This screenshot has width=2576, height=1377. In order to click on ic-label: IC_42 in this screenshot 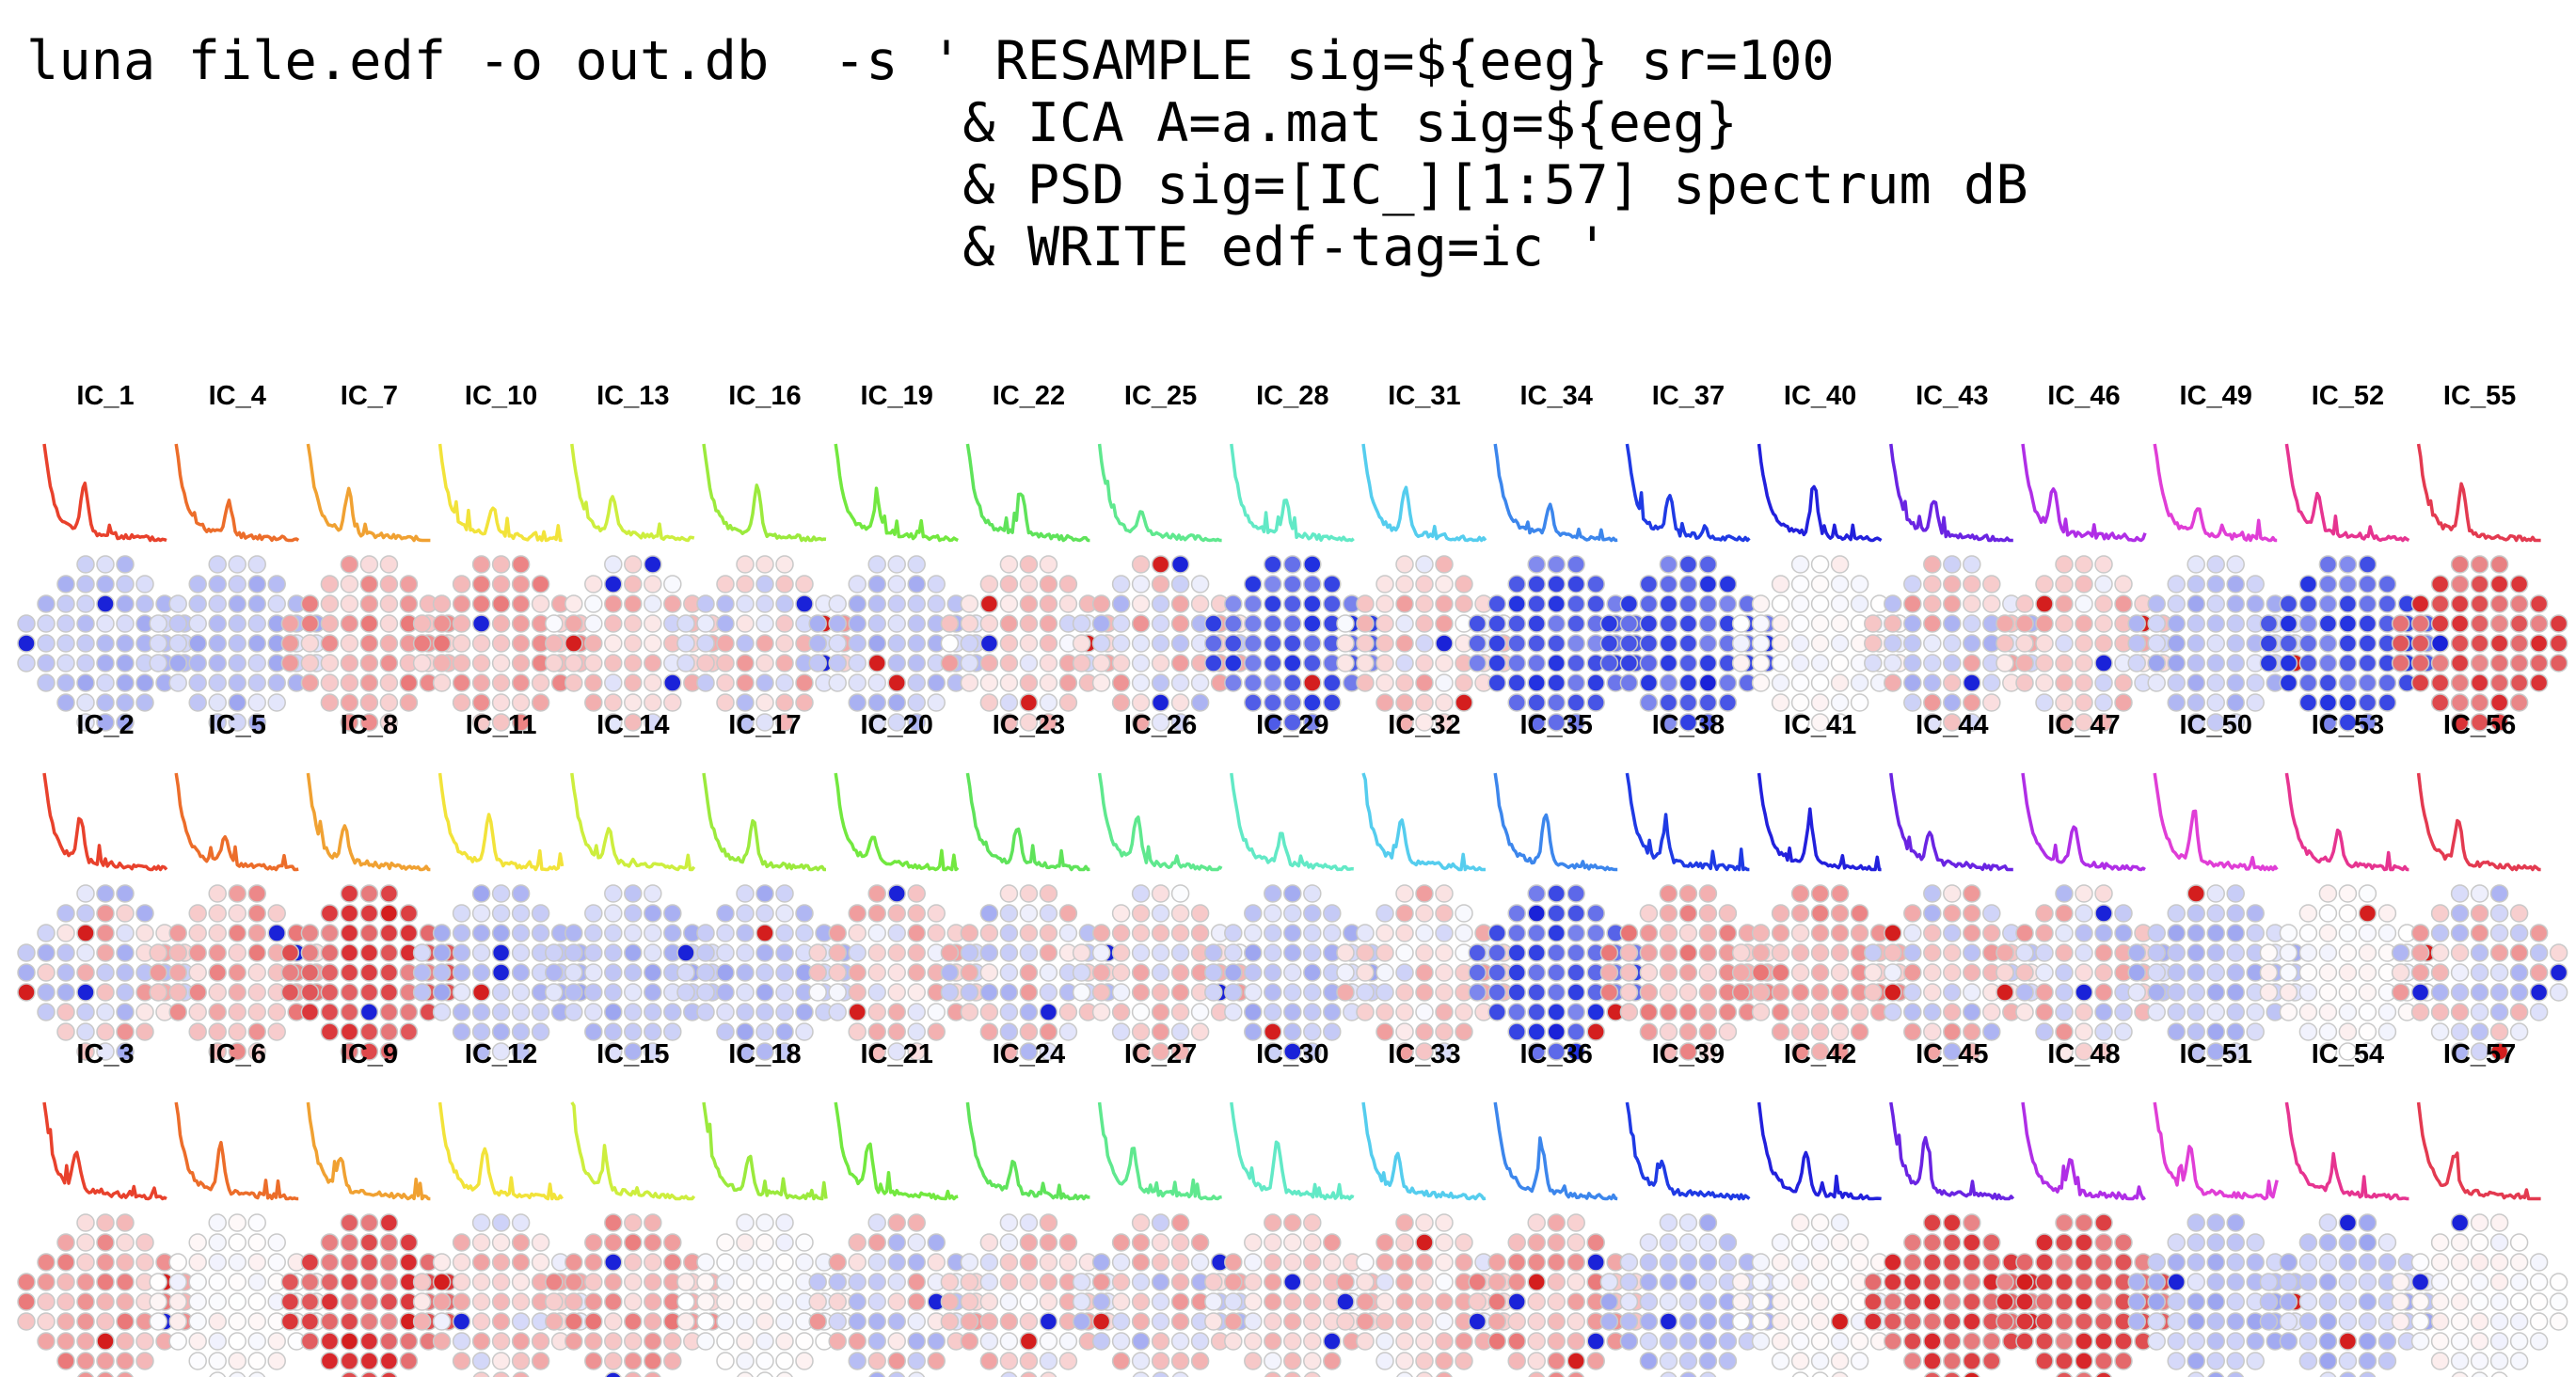, I will do `click(1820, 1054)`.